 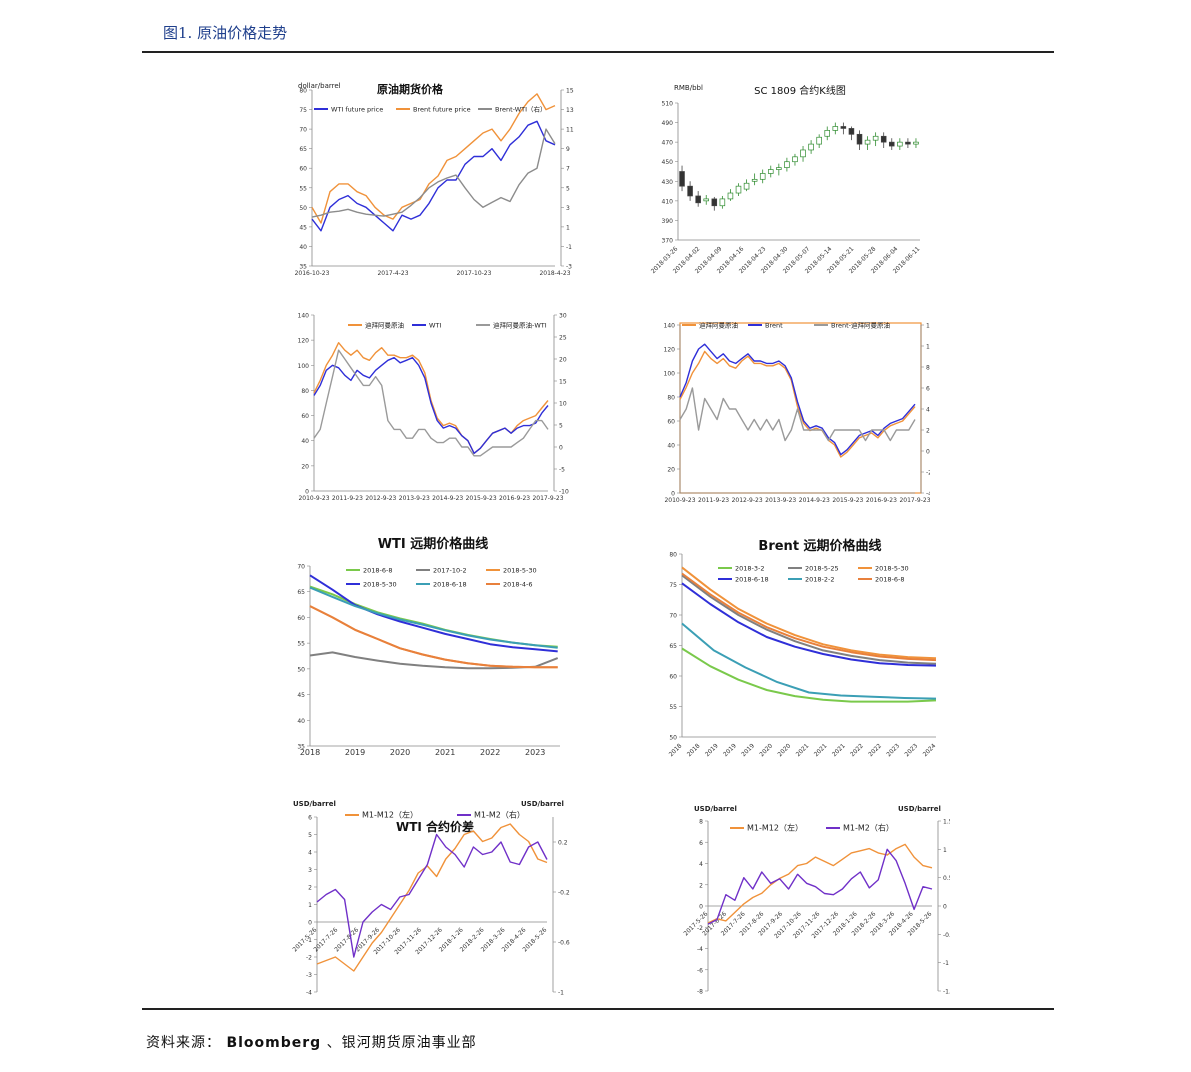 I want to click on source-brand: Bloomberg, so click(x=274, y=1043).